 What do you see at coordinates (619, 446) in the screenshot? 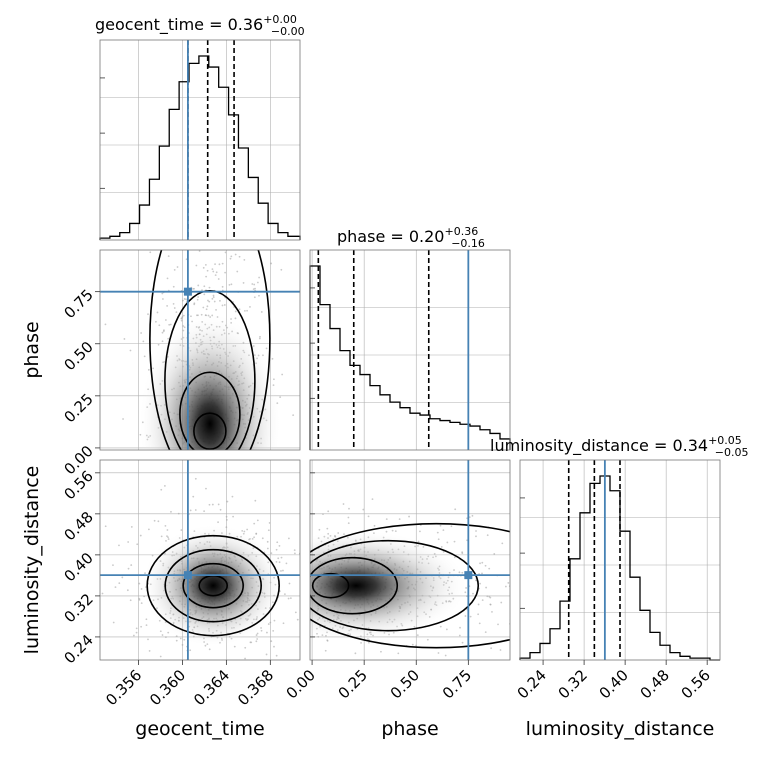
I see `title-luminosity-distance: luminosity_distance = 0.34+0.05 −0.05` at bounding box center [619, 446].